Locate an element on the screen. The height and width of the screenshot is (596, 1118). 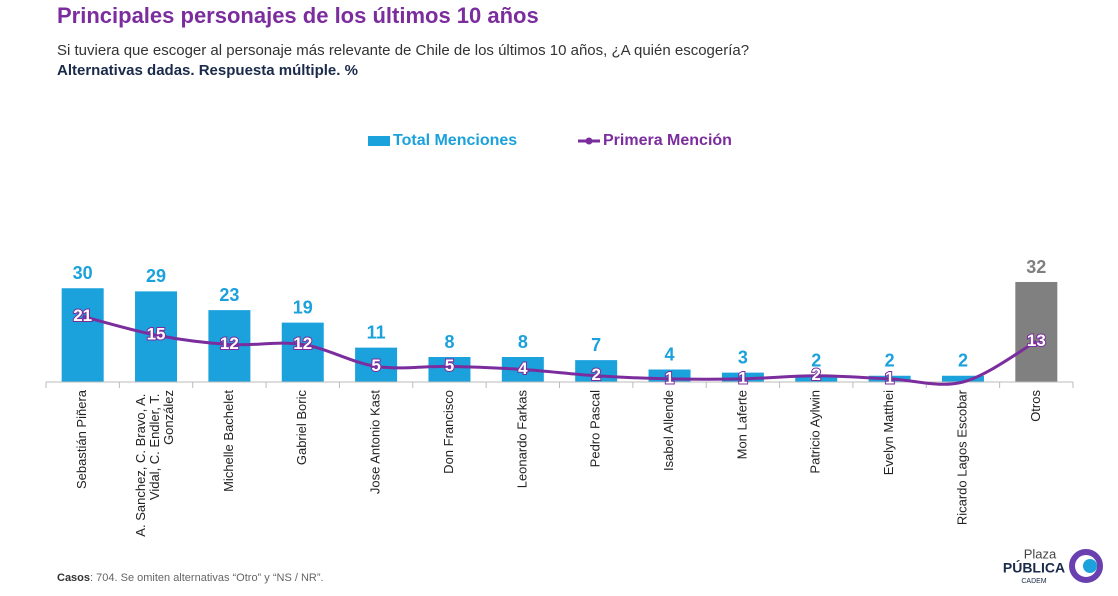
x-tick-label: Patricio Aylwin is located at coordinates (815, 432).